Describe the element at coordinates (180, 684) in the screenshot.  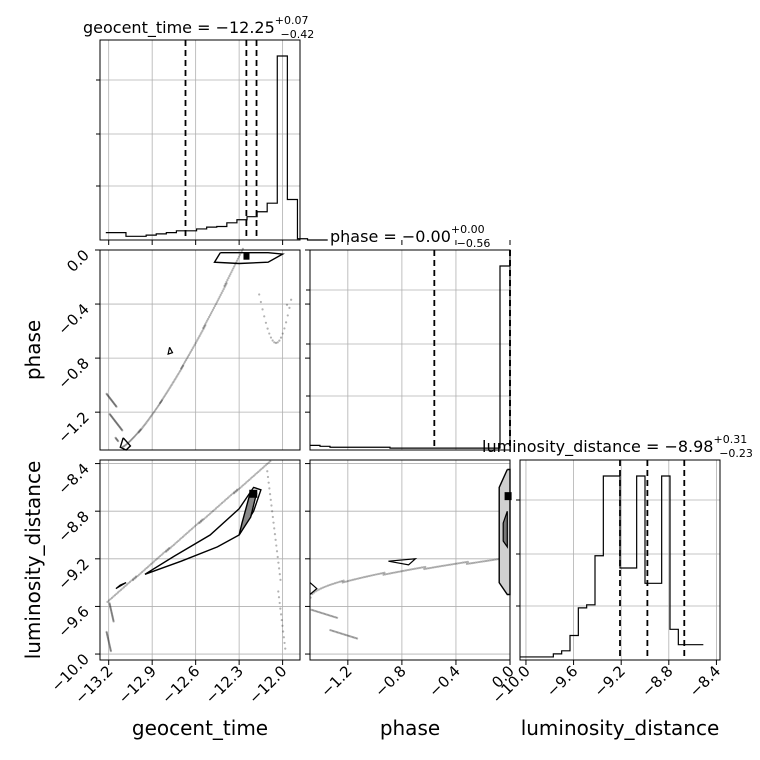
I see `x-tick-label-geocent-time: −12.6` at that location.